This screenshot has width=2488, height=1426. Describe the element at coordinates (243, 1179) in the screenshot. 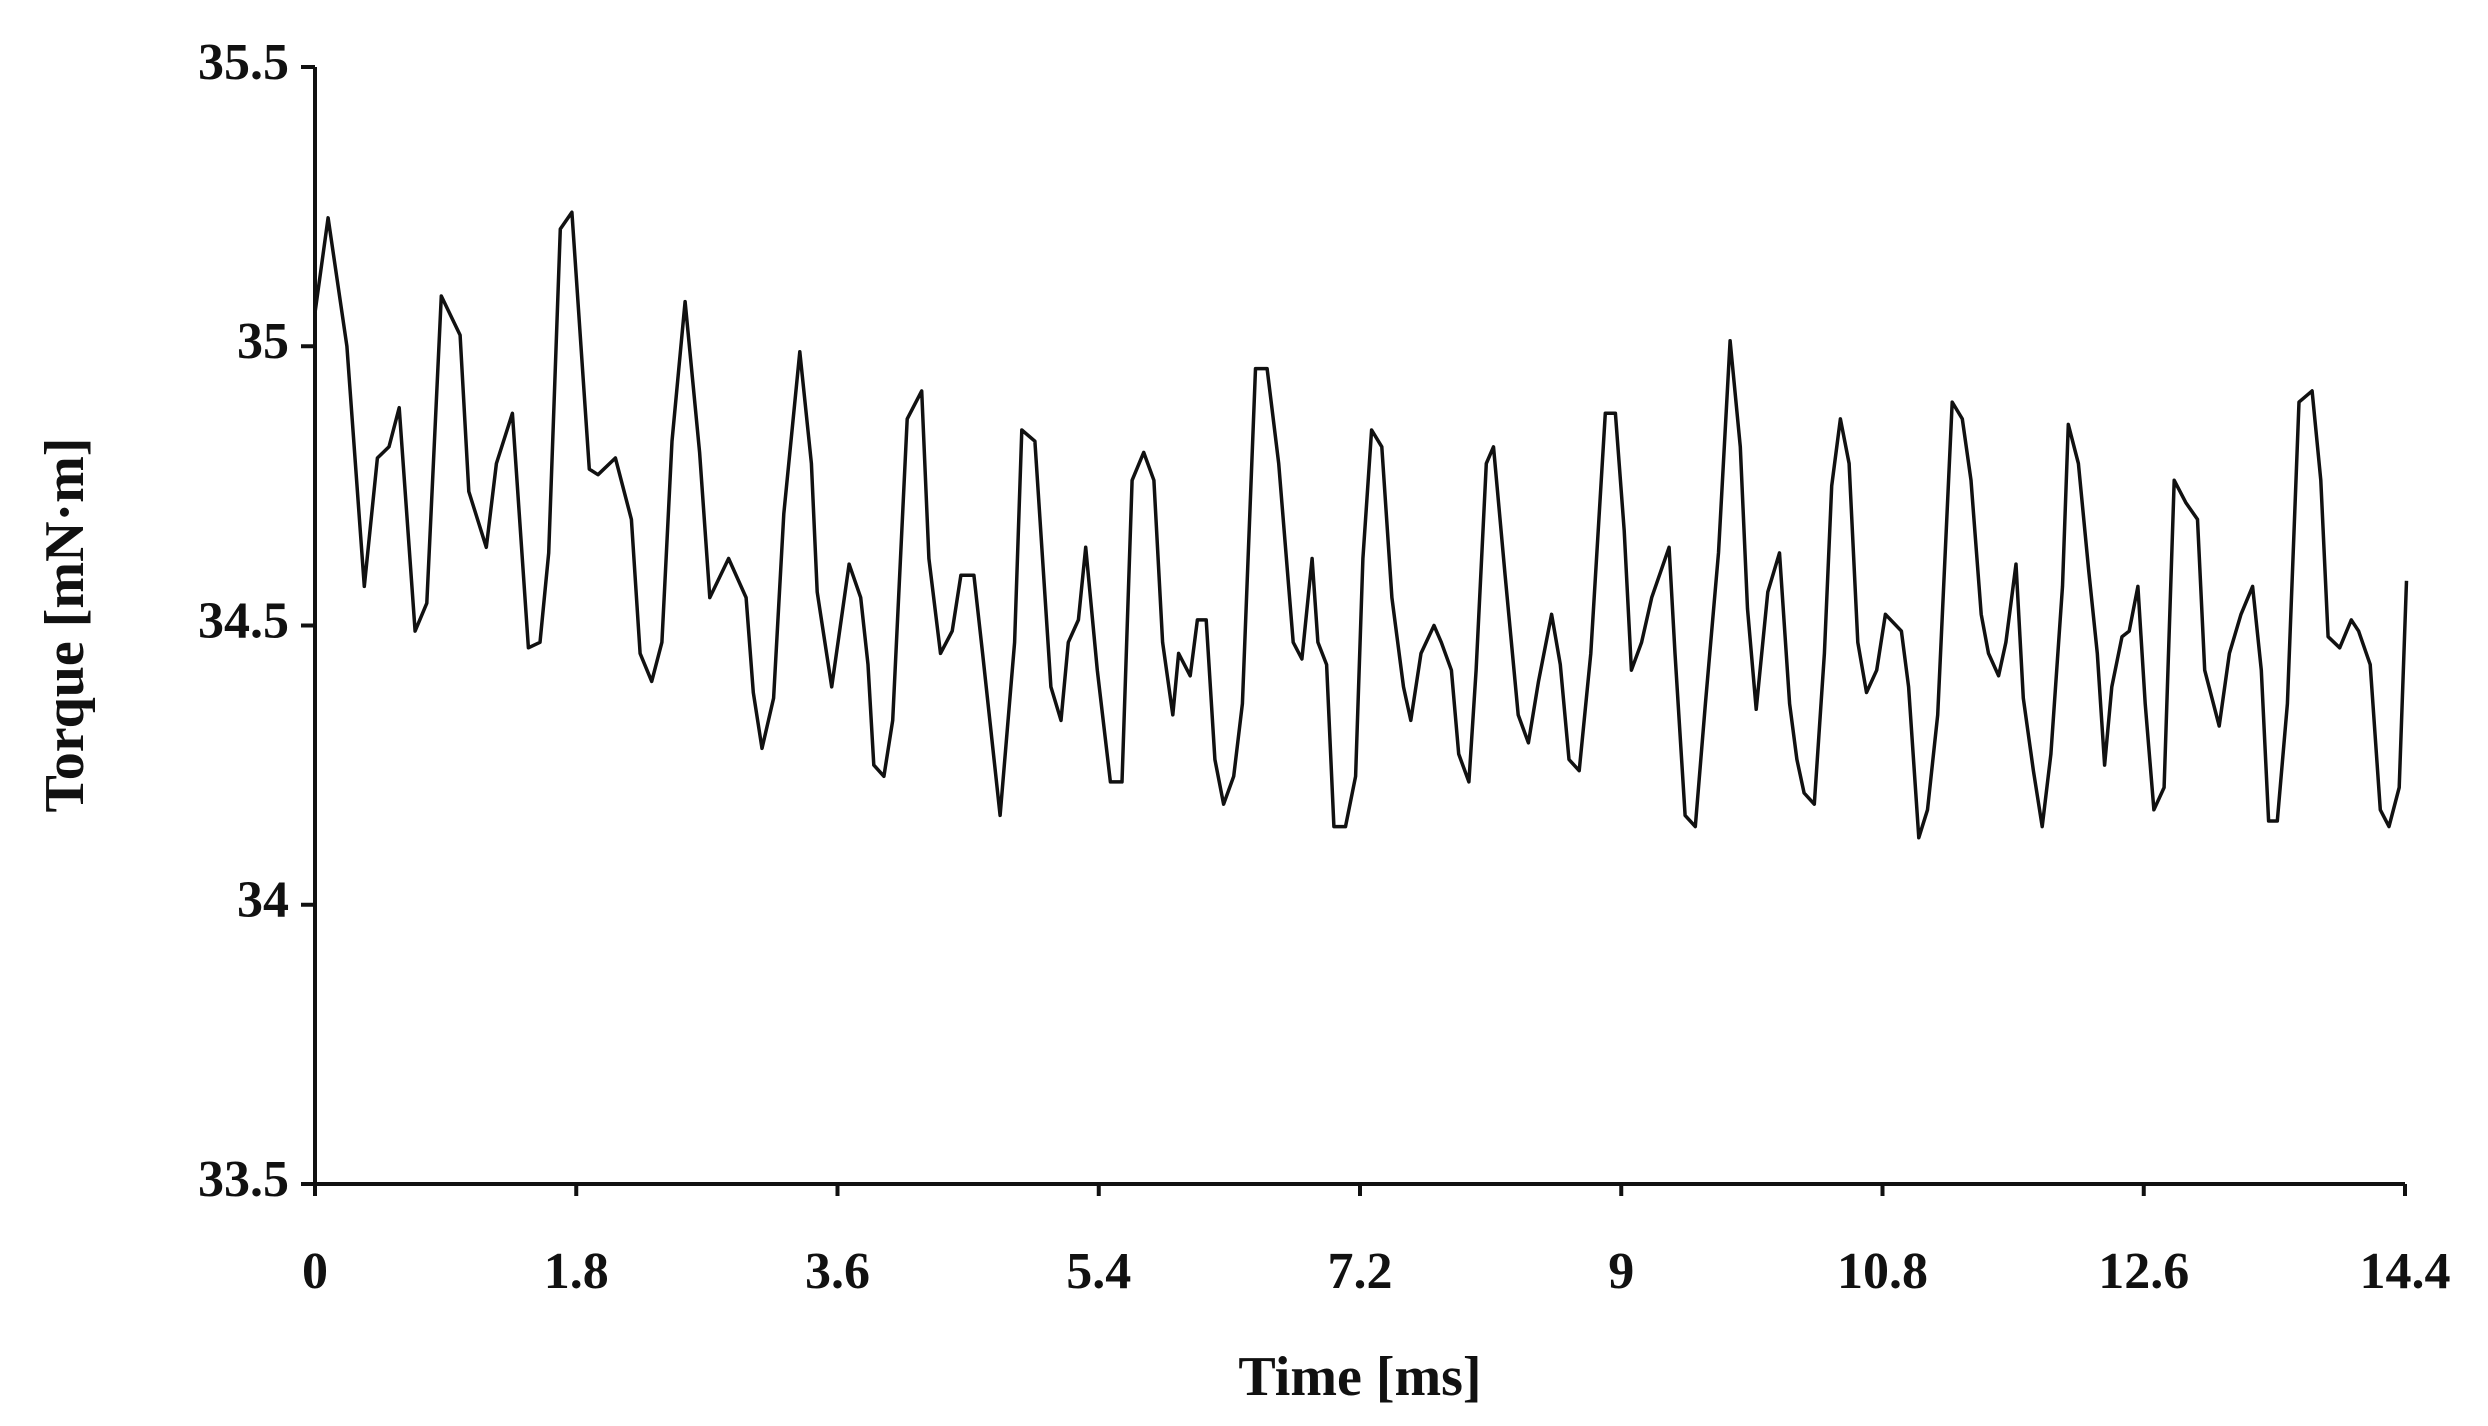

I see `y-tick-label: 33.5` at that location.